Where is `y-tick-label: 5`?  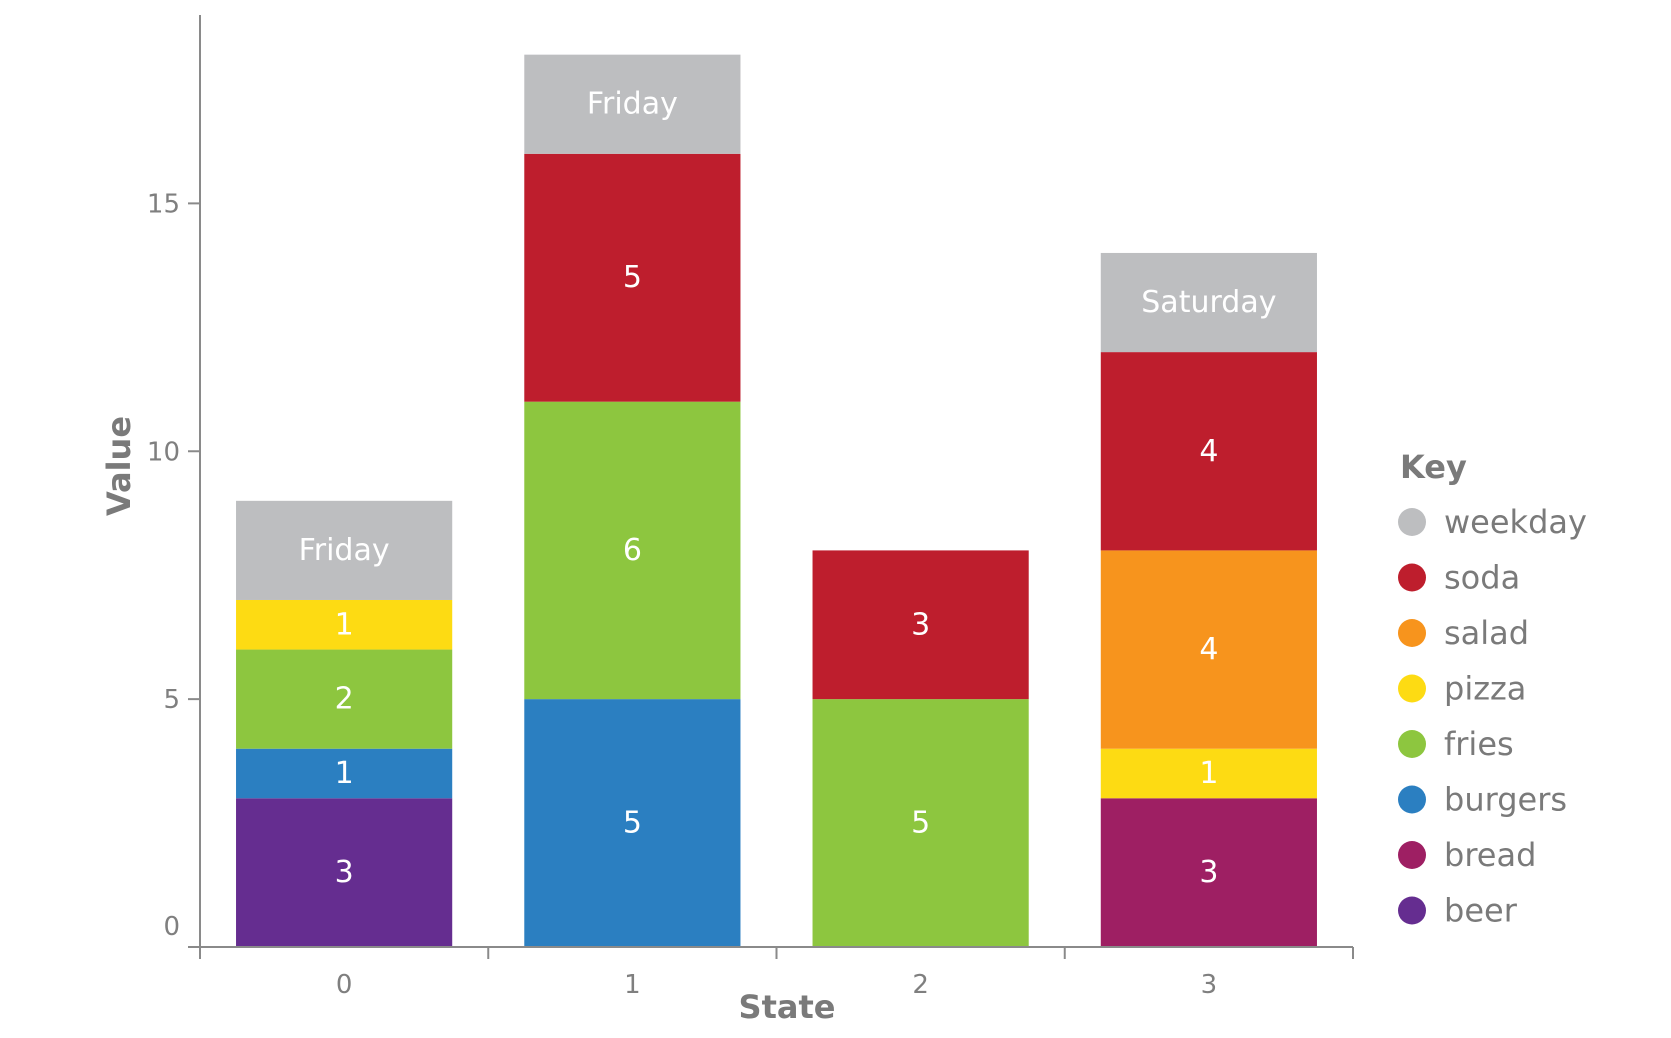 y-tick-label: 5 is located at coordinates (171, 700).